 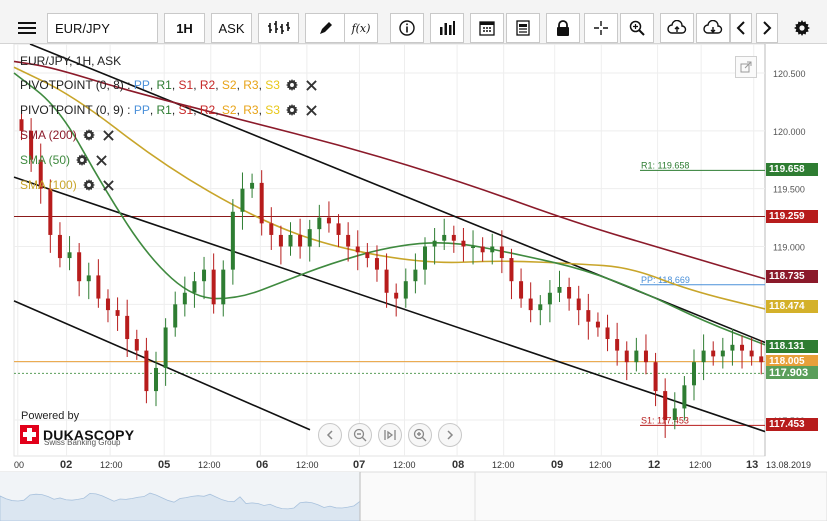 What do you see at coordinates (102, 28) in the screenshot?
I see `symbol-select: EUR/JPY` at bounding box center [102, 28].